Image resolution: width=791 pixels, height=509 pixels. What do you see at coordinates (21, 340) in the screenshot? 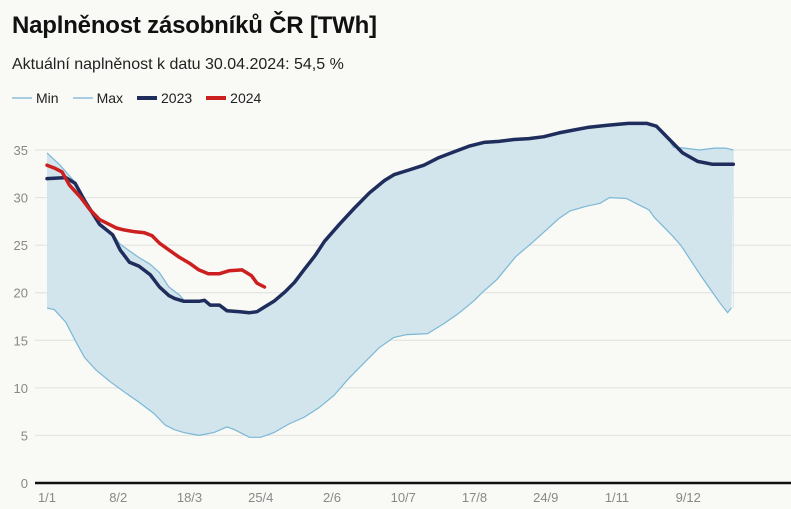
I see `y-tick-label: 15` at bounding box center [21, 340].